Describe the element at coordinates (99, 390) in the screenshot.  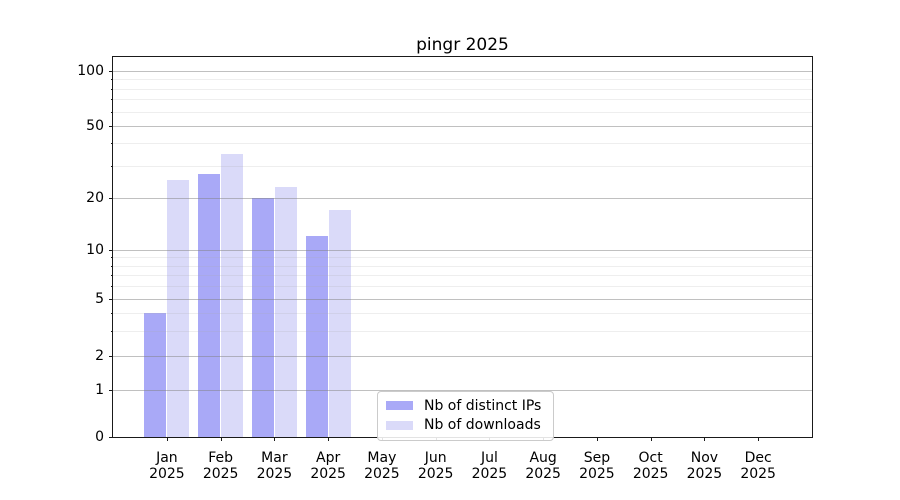
I see `y-tick-label: 1` at that location.